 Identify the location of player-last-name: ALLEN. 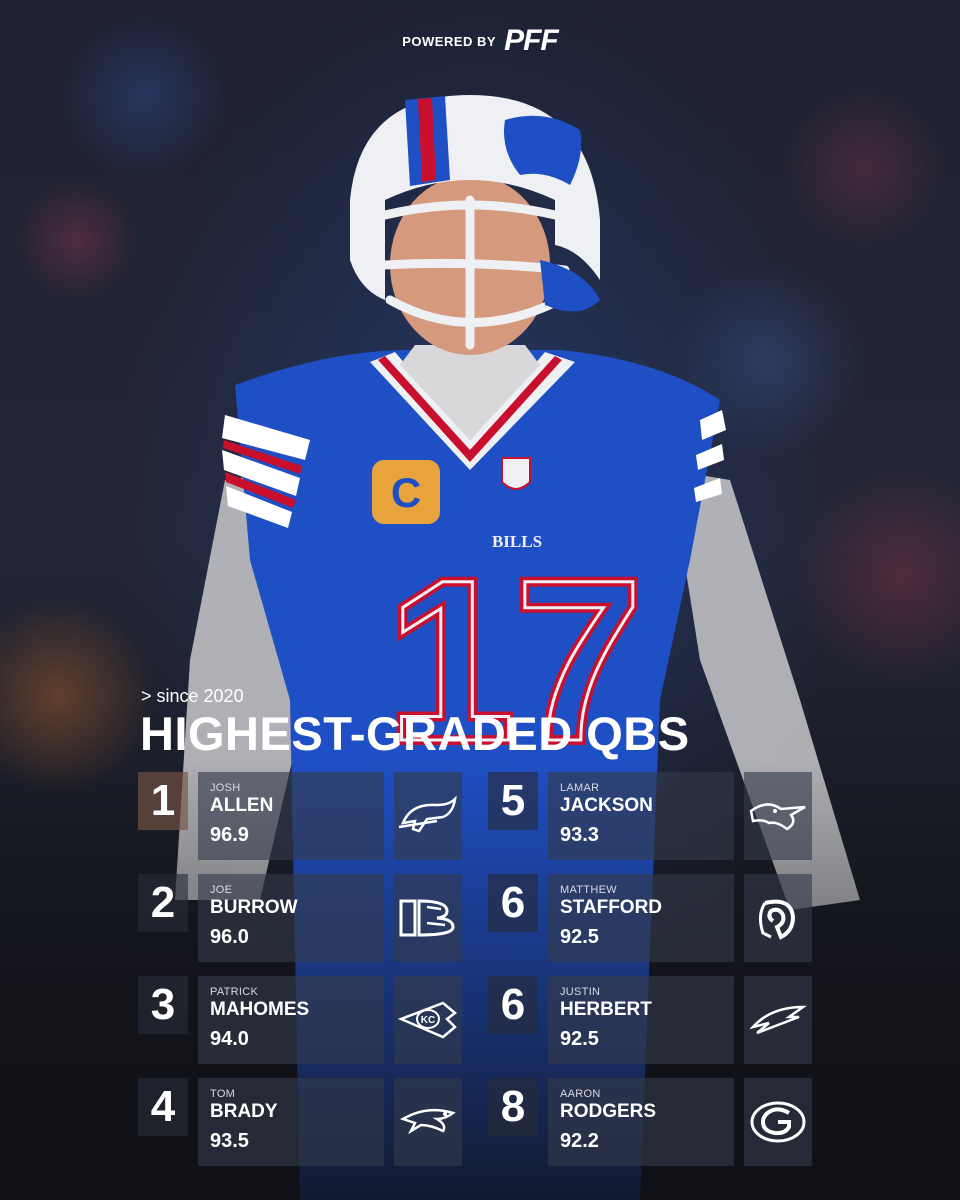
(242, 805).